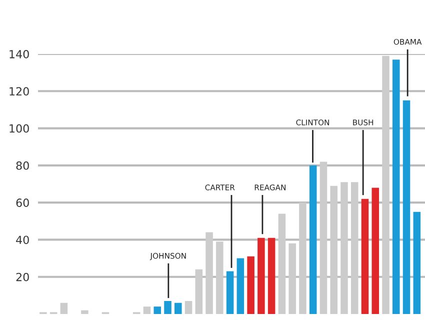  Describe the element at coordinates (22, 277) in the screenshot. I see `y-tick-label: 20` at that location.